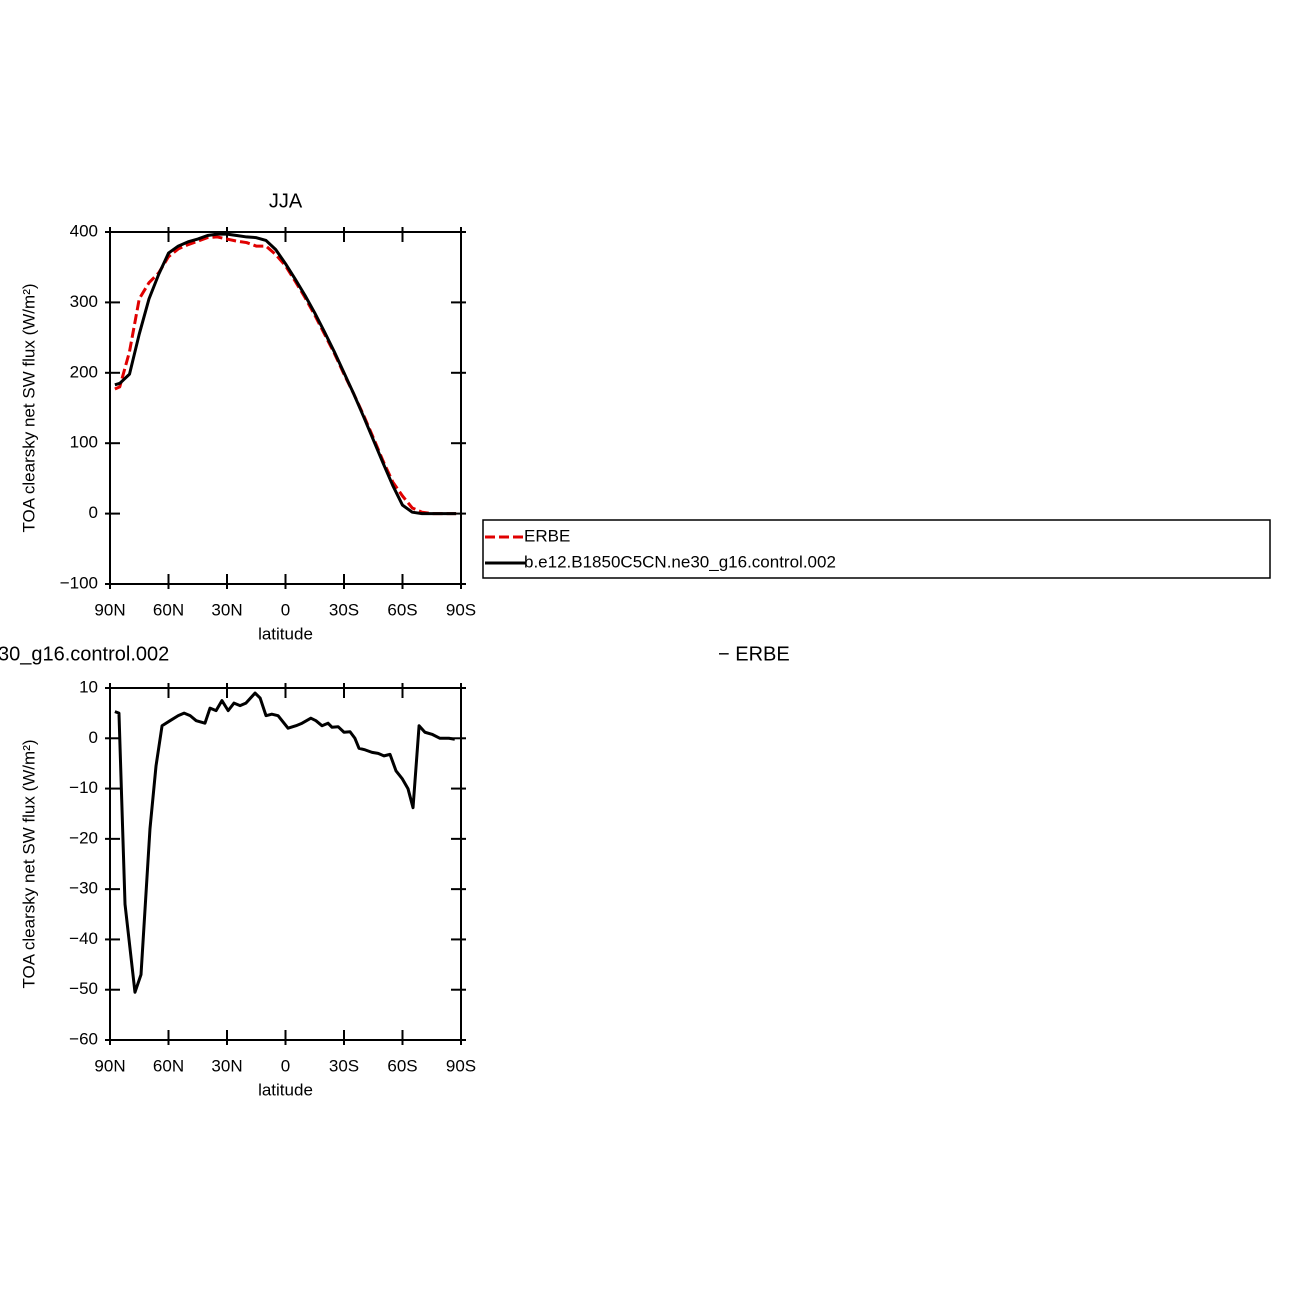  What do you see at coordinates (83, 787) in the screenshot?
I see `y-tick-label: −10` at bounding box center [83, 787].